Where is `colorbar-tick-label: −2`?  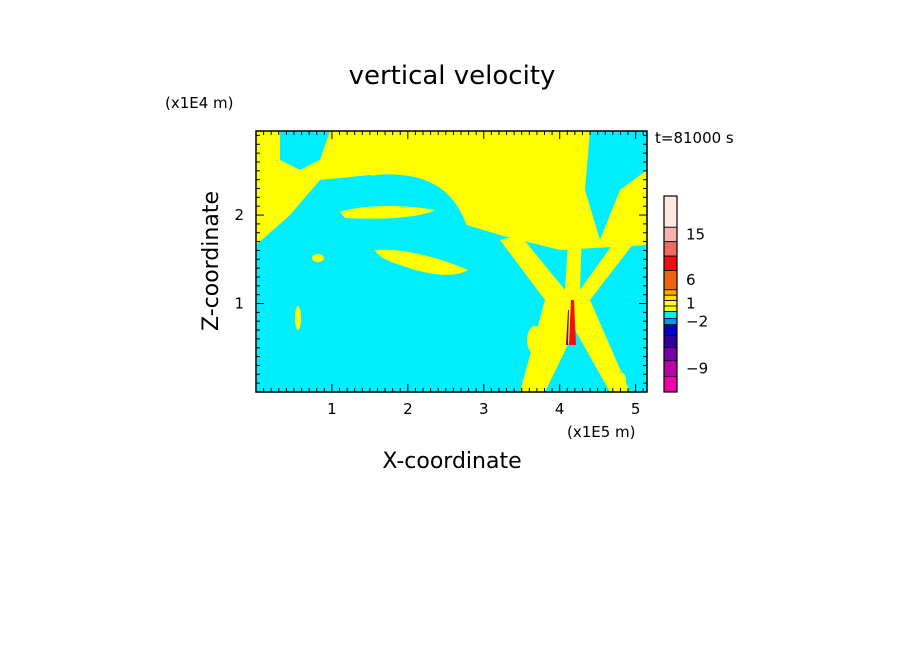
colorbar-tick-label: −2 is located at coordinates (697, 322).